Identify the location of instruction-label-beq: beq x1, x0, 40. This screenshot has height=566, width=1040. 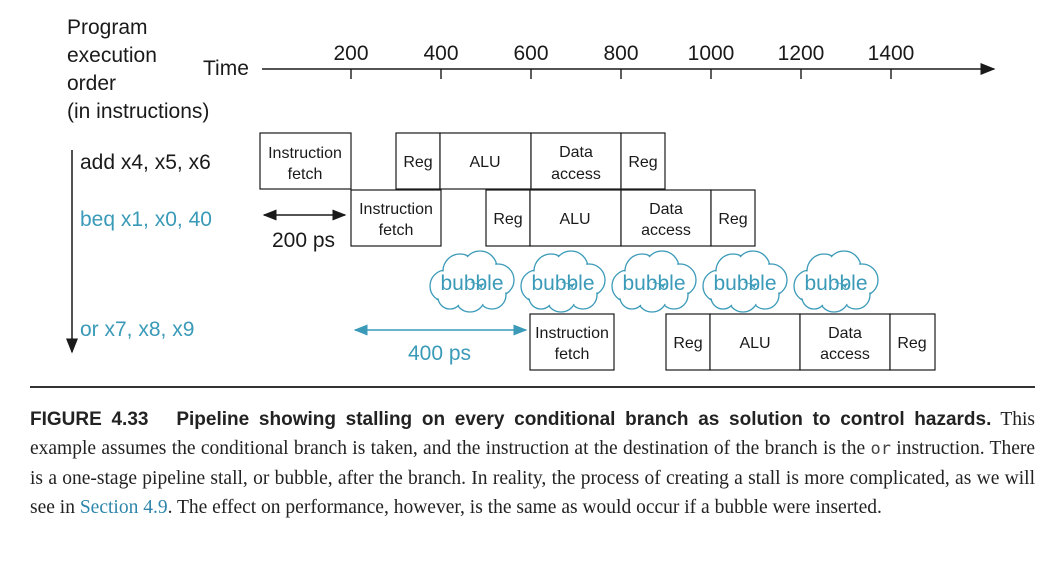
(146, 219).